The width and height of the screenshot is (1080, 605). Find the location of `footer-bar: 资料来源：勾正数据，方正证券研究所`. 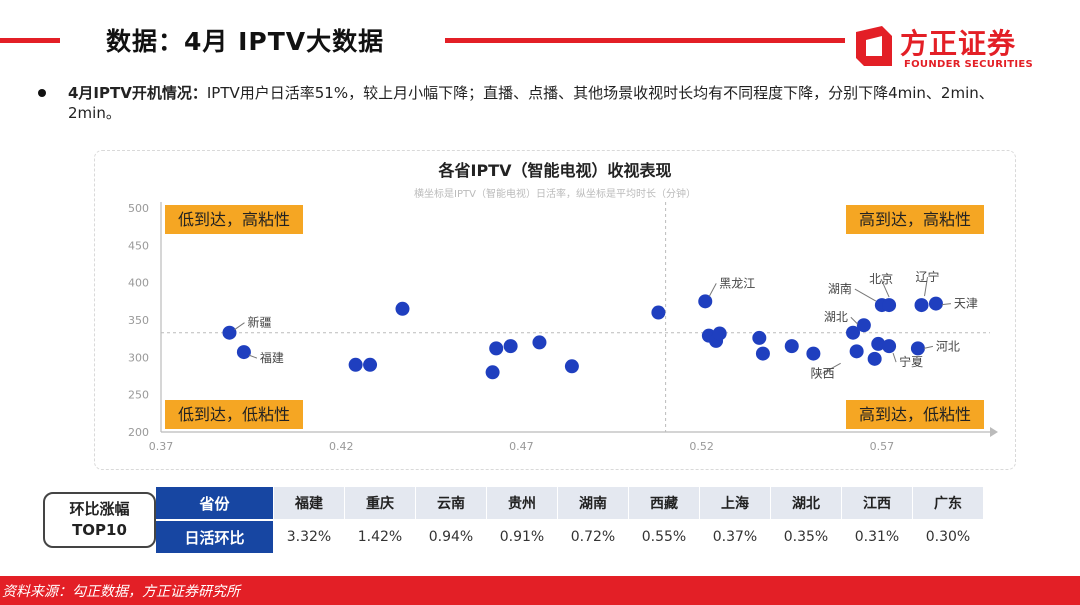

footer-bar: 资料来源：勾正数据，方正证券研究所 is located at coordinates (540, 590).